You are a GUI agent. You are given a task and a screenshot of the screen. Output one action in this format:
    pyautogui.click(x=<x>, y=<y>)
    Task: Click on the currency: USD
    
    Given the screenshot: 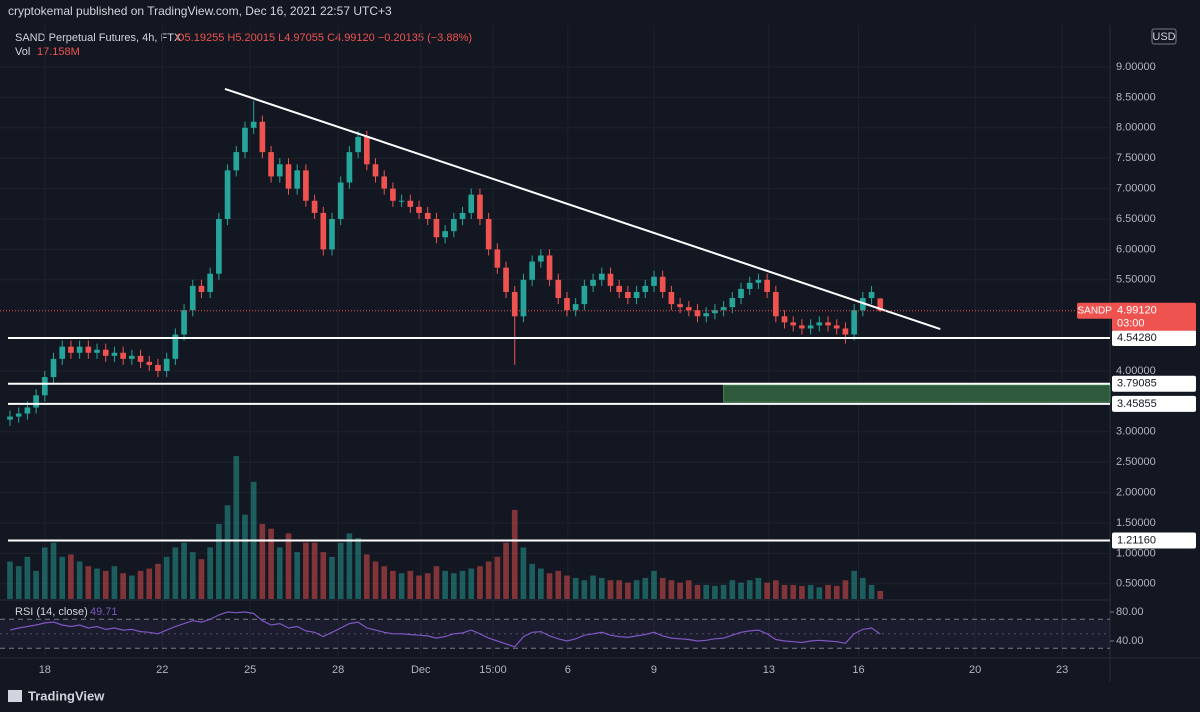 What is the action you would take?
    pyautogui.click(x=1163, y=37)
    